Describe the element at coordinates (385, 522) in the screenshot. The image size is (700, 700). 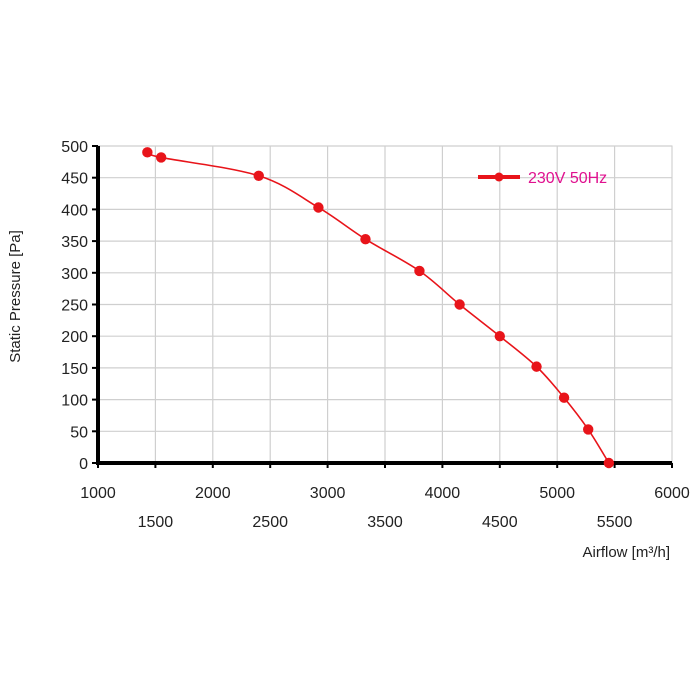
I see `x-tick-label: 3500` at that location.